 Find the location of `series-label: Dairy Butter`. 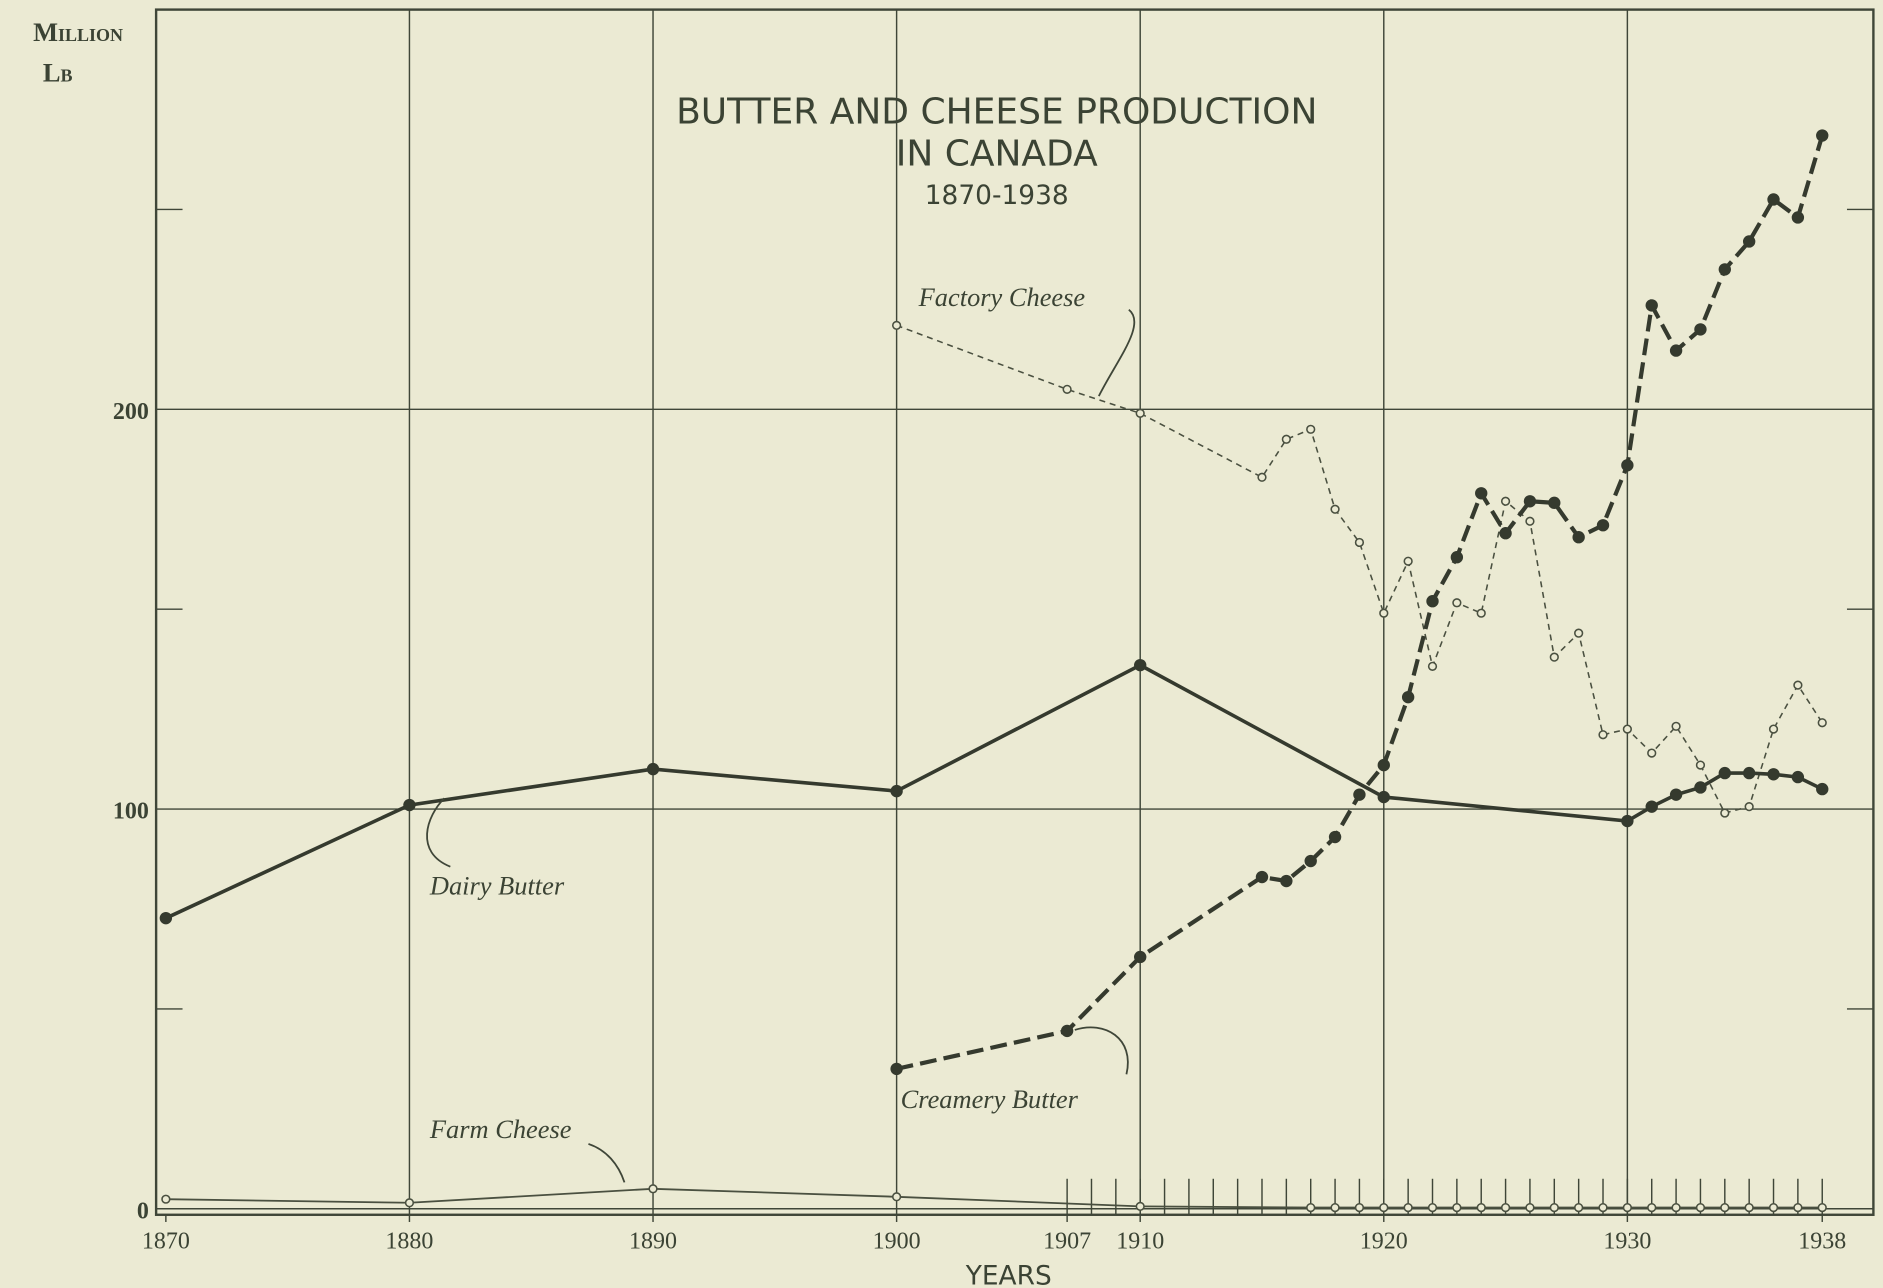

series-label: Dairy Butter is located at coordinates (497, 885).